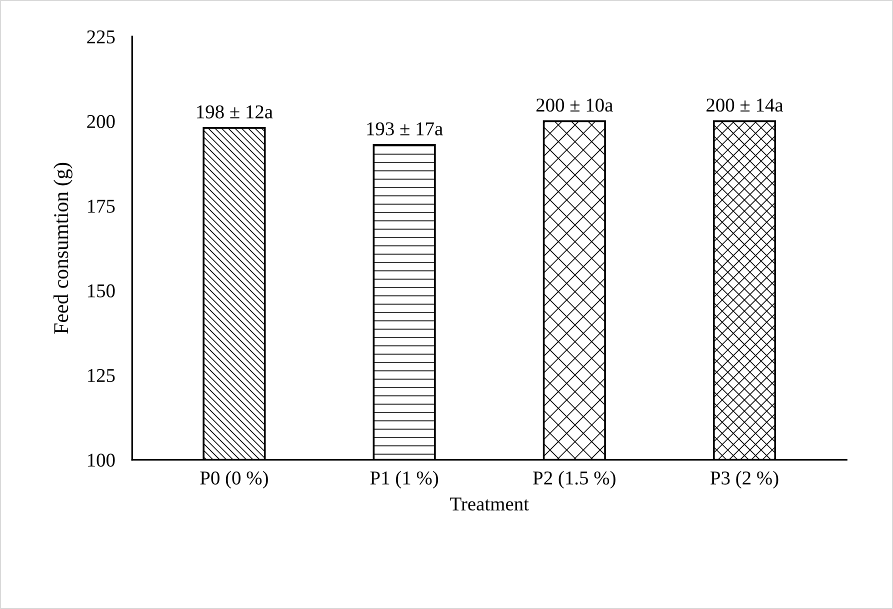 The height and width of the screenshot is (609, 893). Describe the element at coordinates (744, 479) in the screenshot. I see `x-tick-label: P3 (2 %)` at that location.